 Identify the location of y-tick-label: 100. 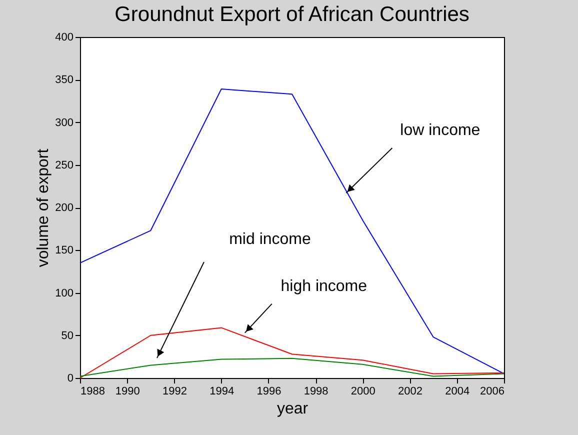
(64, 293).